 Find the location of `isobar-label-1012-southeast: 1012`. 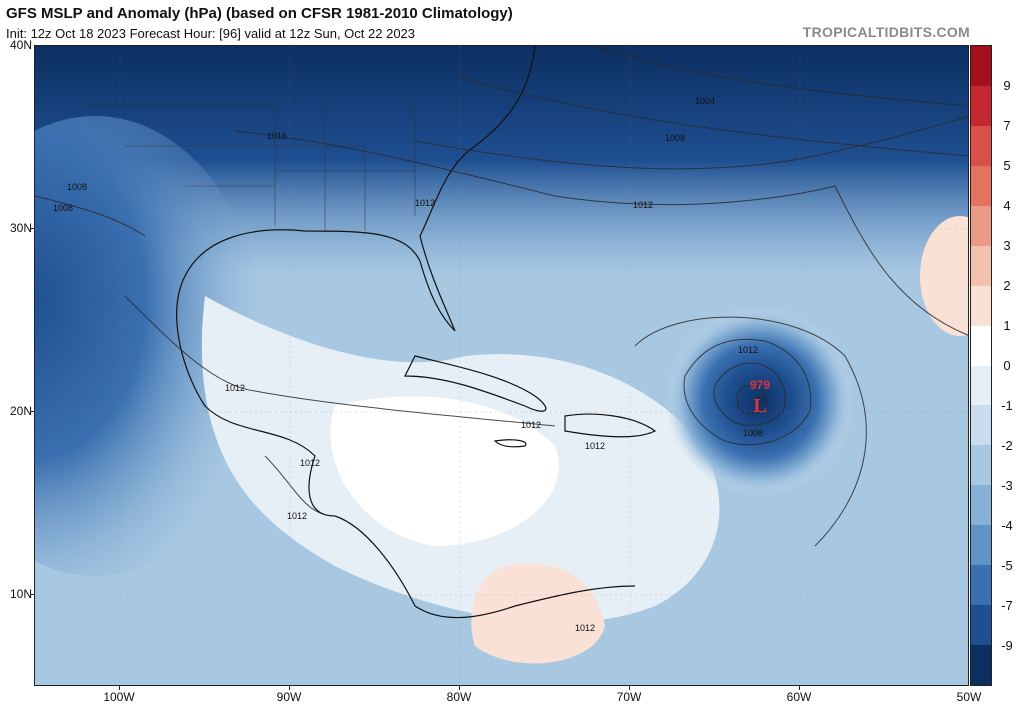

isobar-label-1012-southeast: 1012 is located at coordinates (425, 203).